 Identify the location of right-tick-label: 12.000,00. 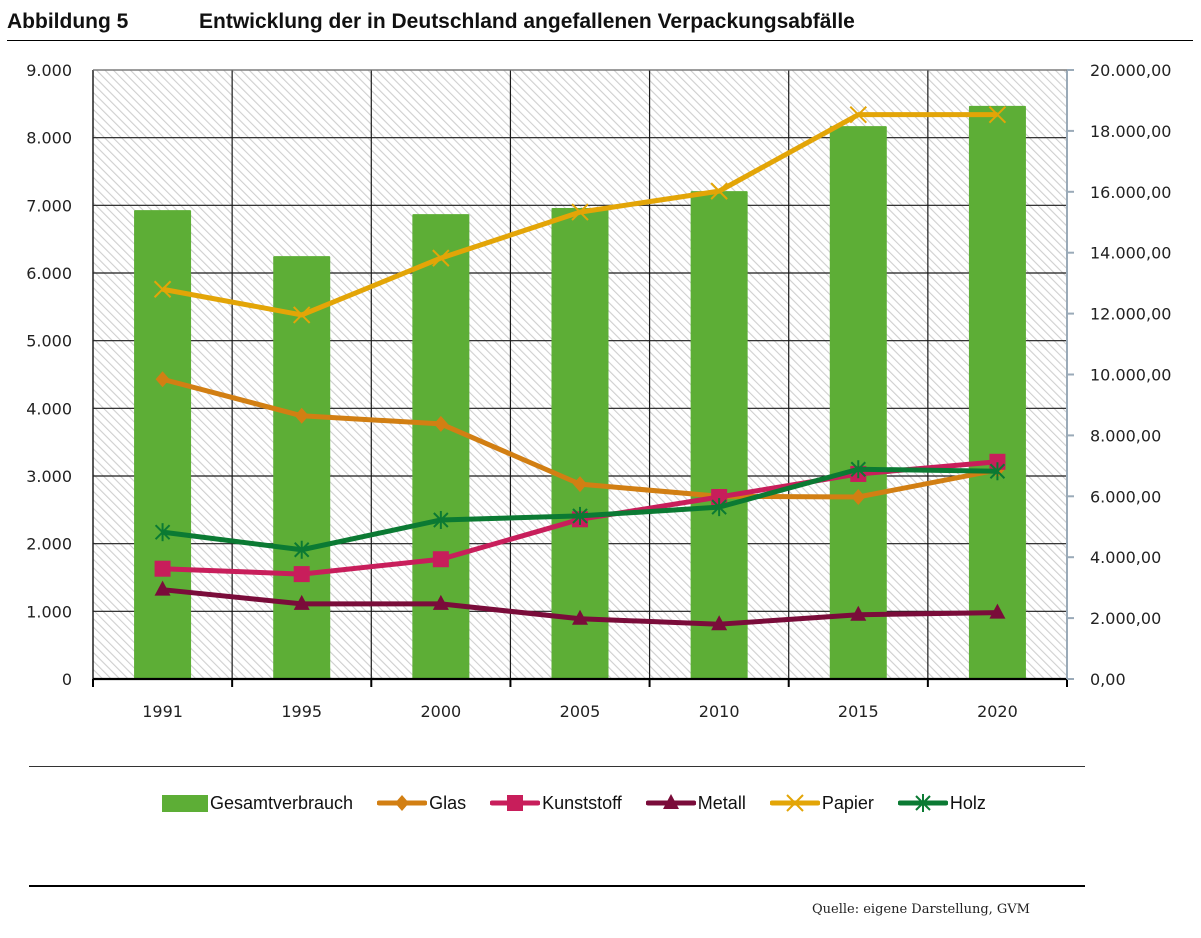
(1130, 314).